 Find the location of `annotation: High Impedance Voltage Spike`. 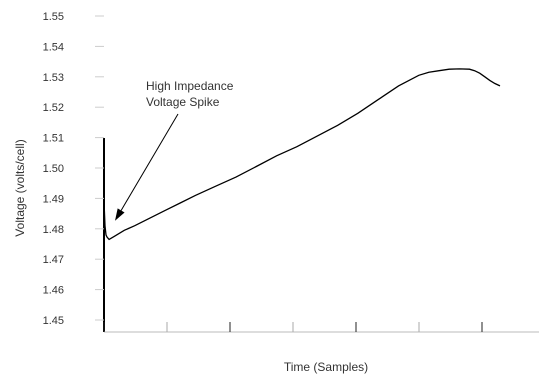

annotation: High Impedance Voltage Spike is located at coordinates (174, 150).